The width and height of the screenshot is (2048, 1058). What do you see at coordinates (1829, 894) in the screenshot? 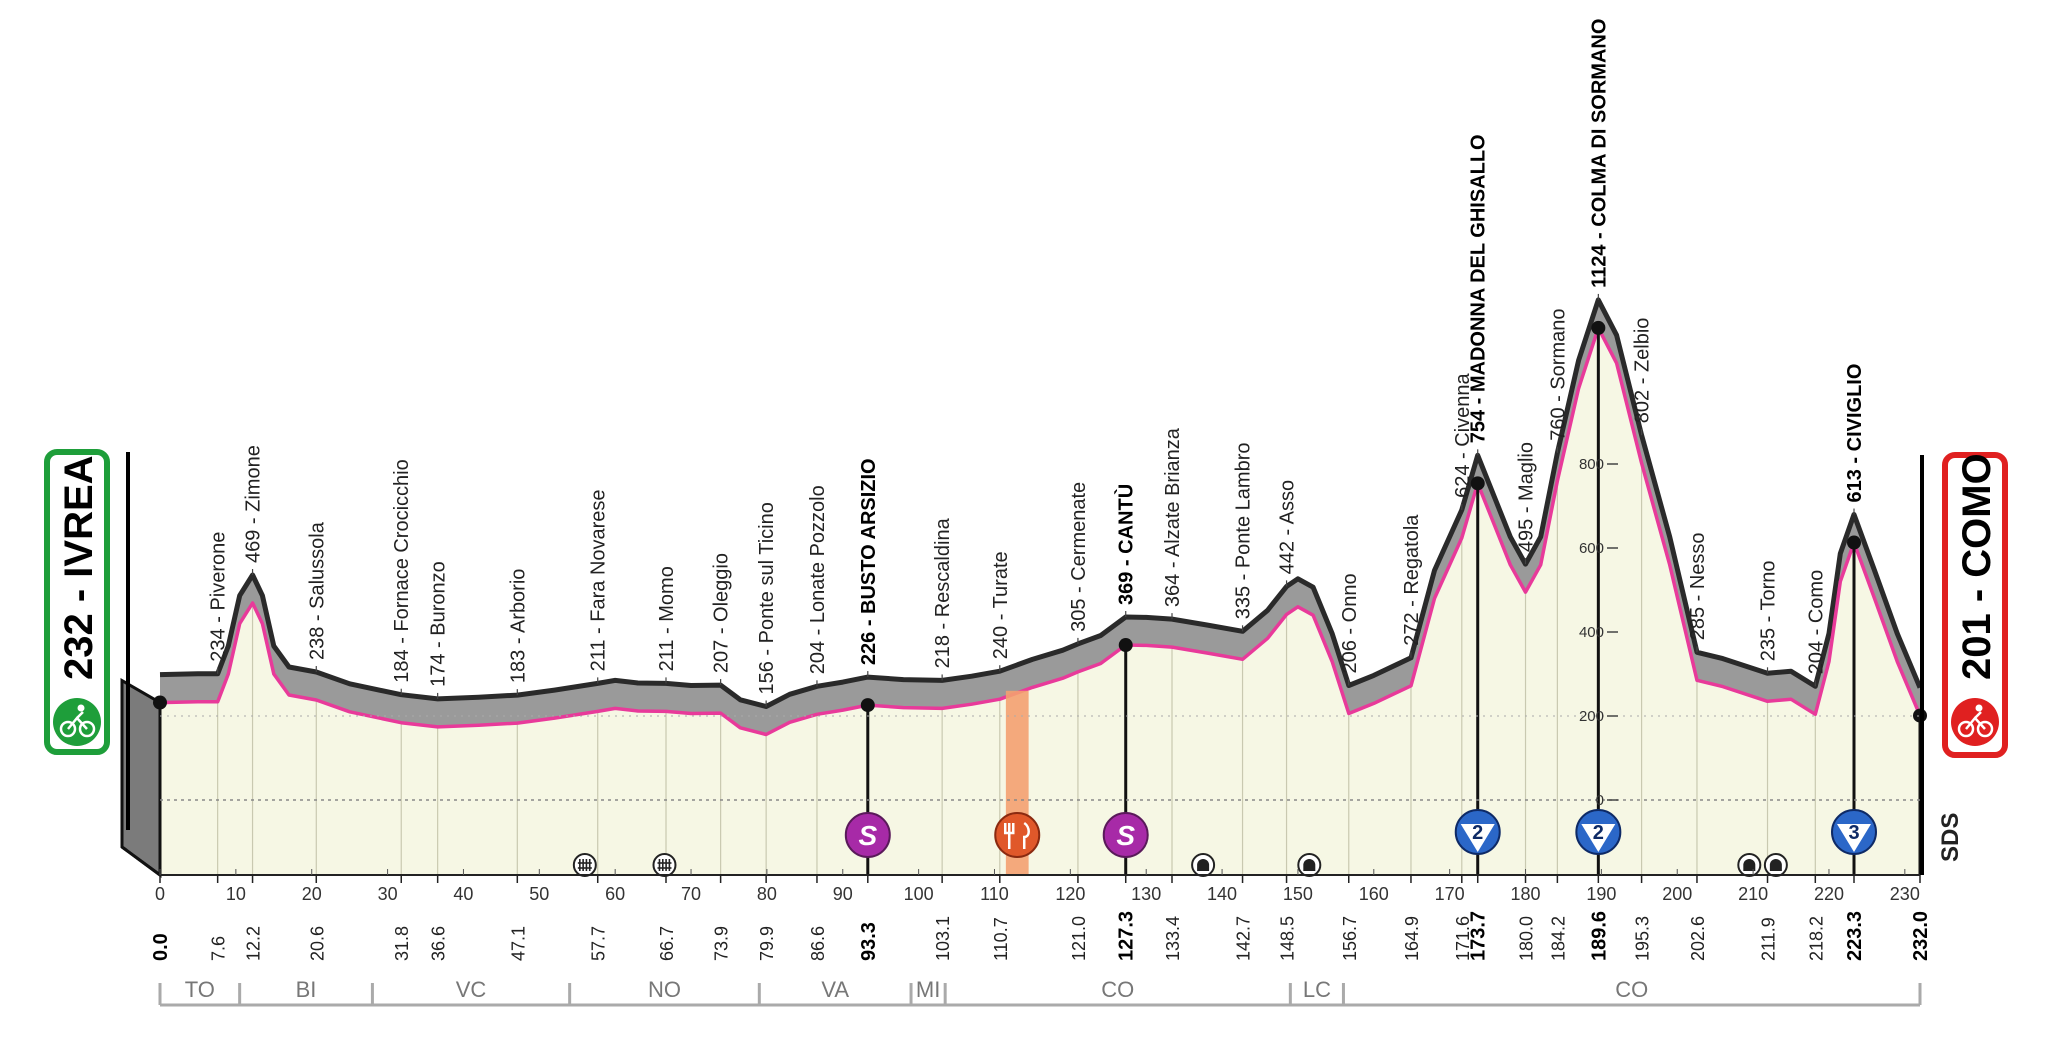
I see `km-tick-label: 220` at bounding box center [1829, 894].